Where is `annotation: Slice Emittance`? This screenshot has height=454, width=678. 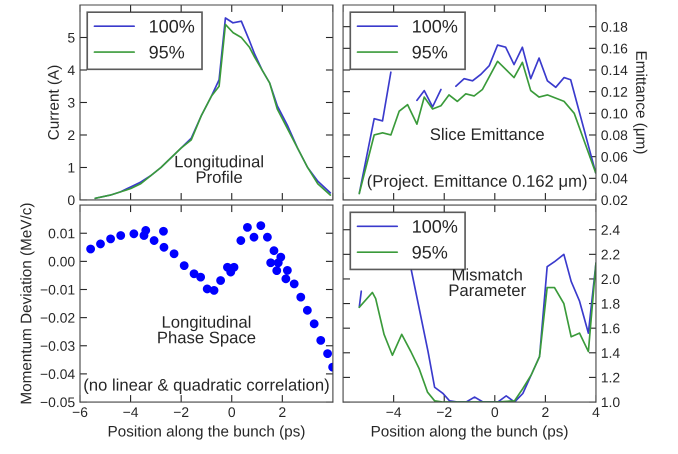 annotation: Slice Emittance is located at coordinates (487, 134).